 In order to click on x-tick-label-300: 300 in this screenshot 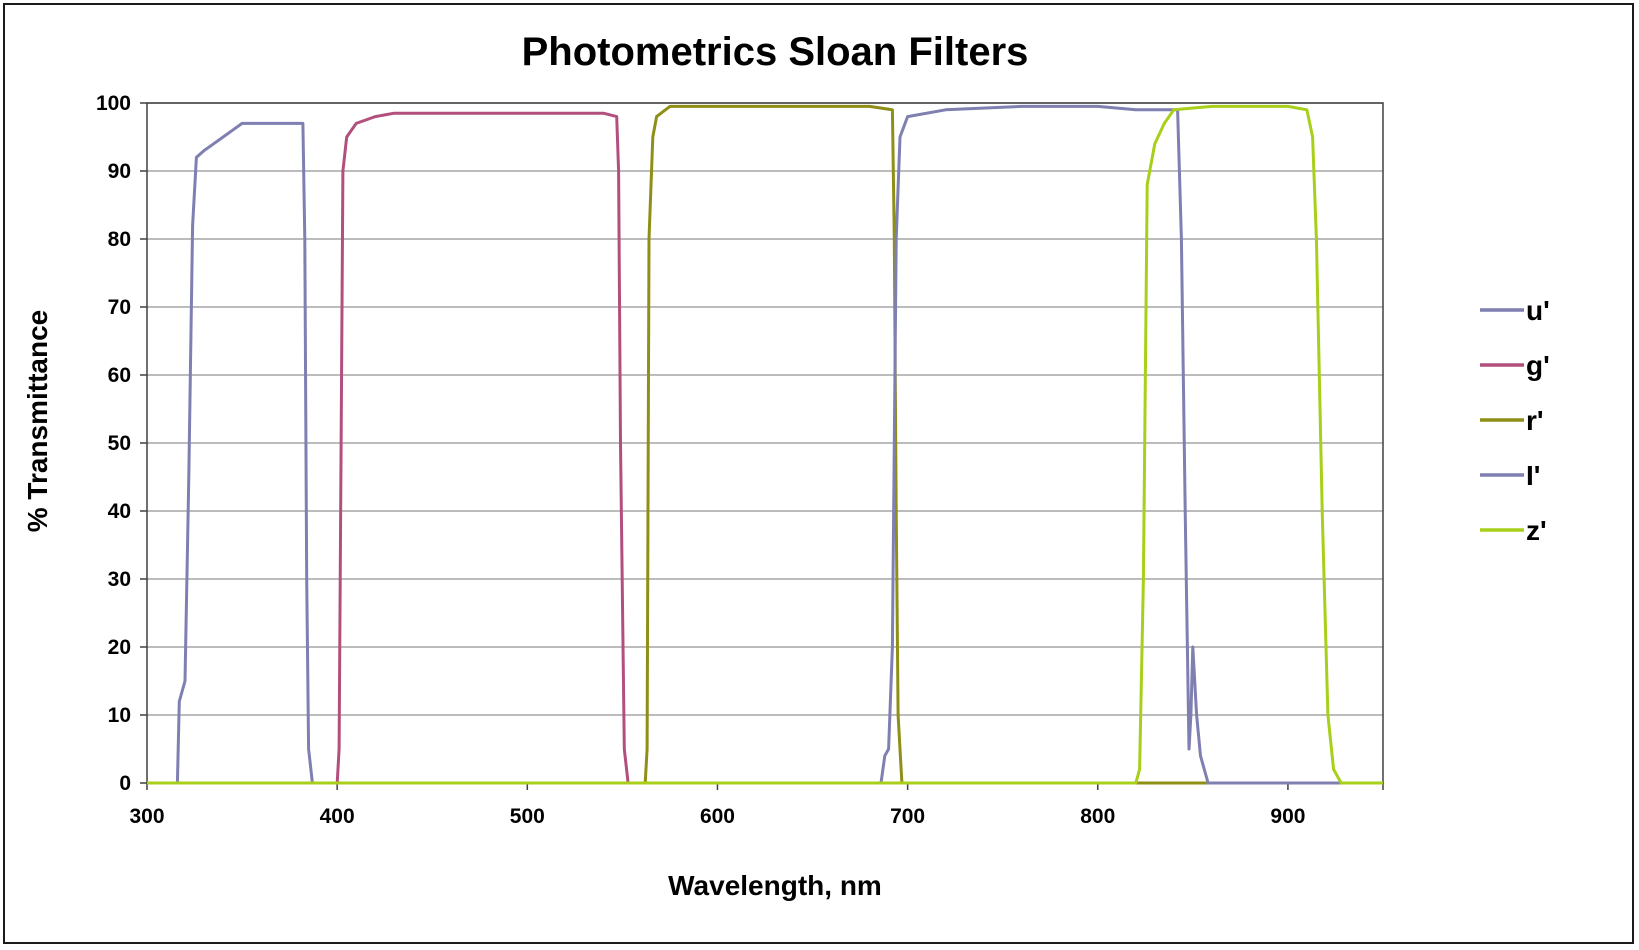, I will do `click(146, 816)`.